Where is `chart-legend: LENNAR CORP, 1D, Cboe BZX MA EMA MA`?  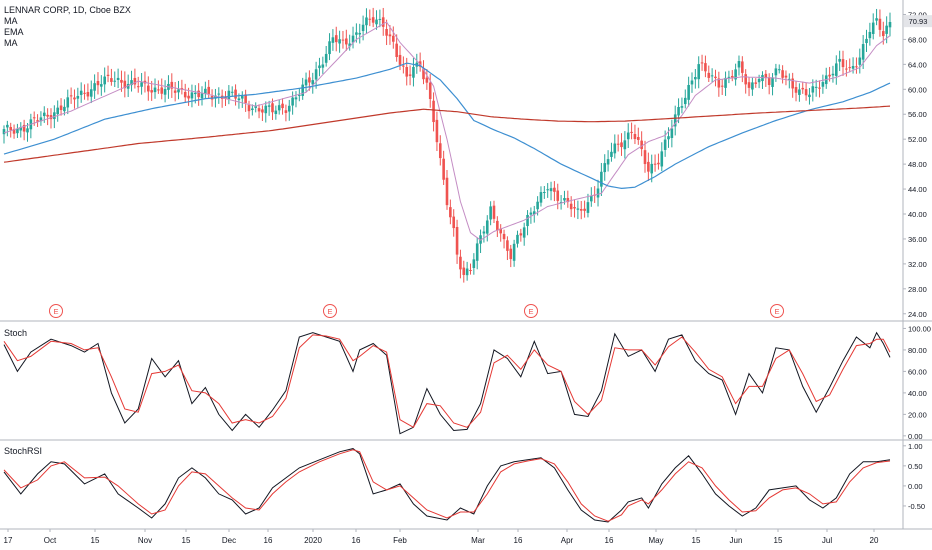
chart-legend: LENNAR CORP, 1D, Cboe BZX MA EMA MA is located at coordinates (67, 27).